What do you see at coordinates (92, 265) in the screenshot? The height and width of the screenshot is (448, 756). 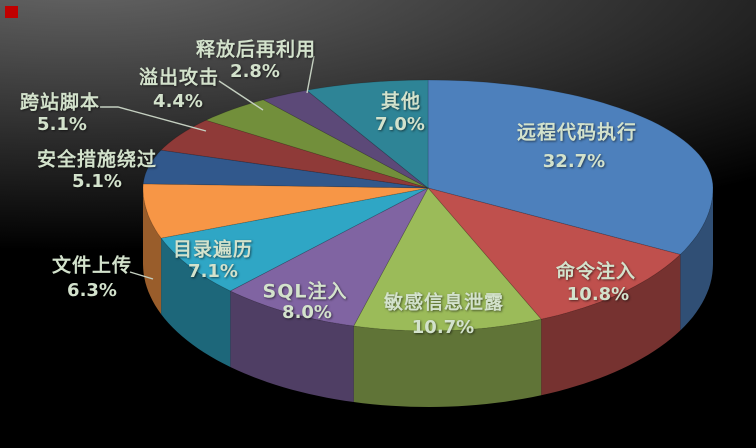 I see `slice-label-name: 文件上传` at bounding box center [92, 265].